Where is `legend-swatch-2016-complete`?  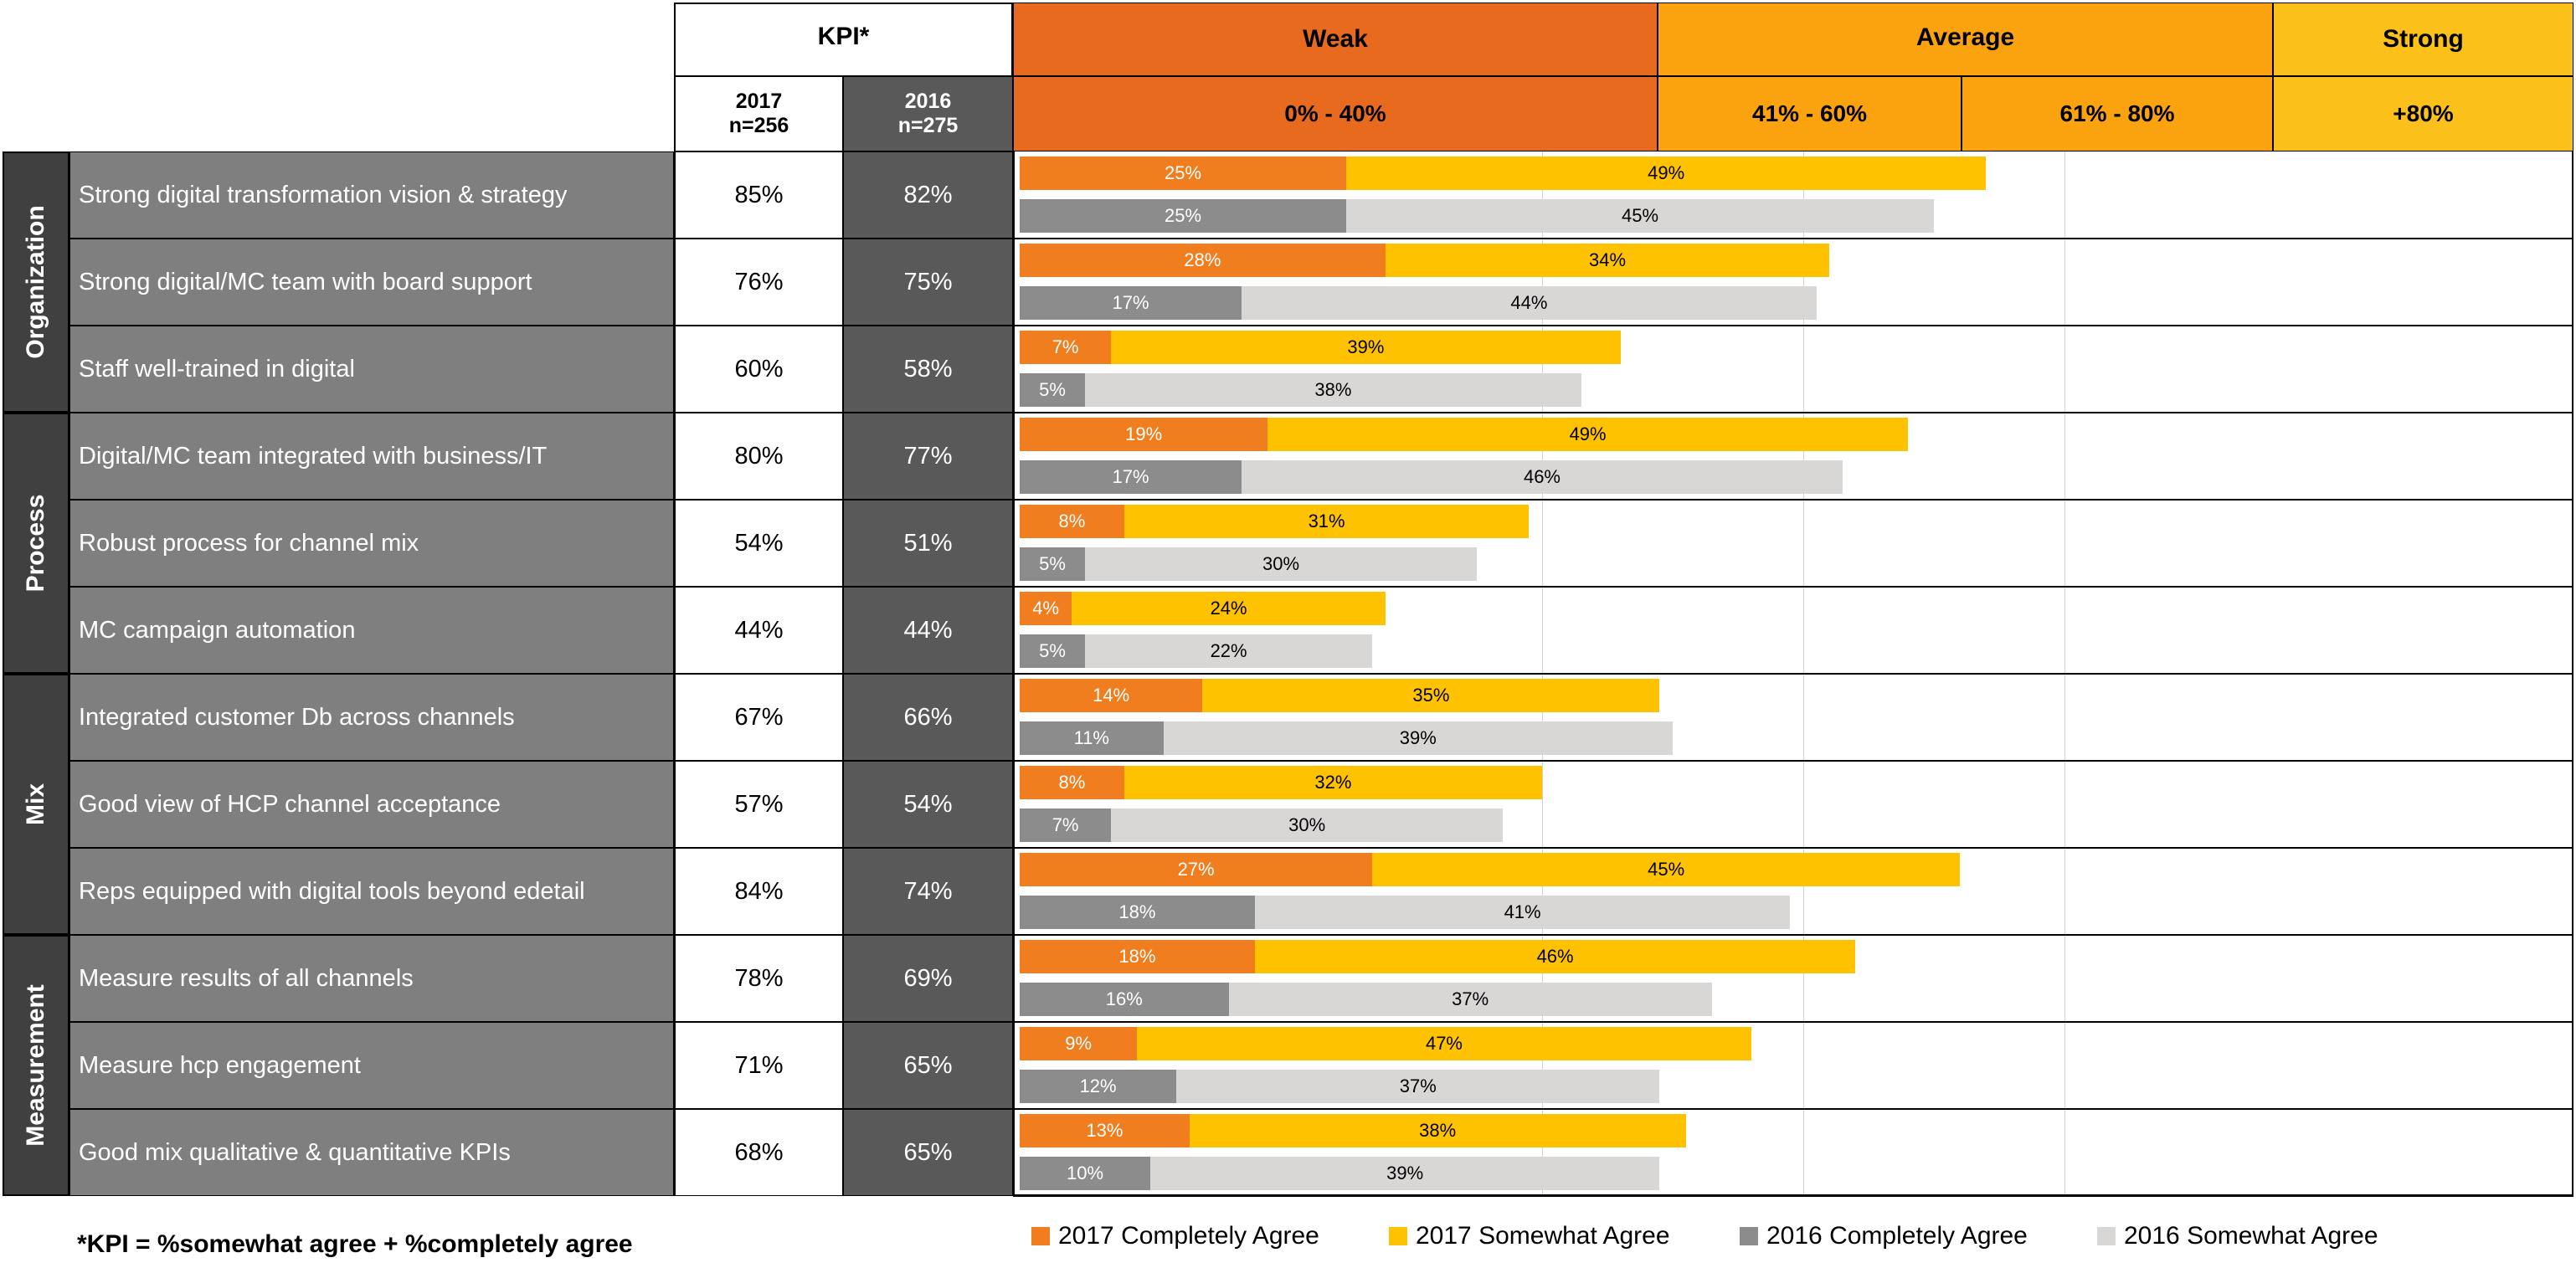 legend-swatch-2016-complete is located at coordinates (1749, 1236).